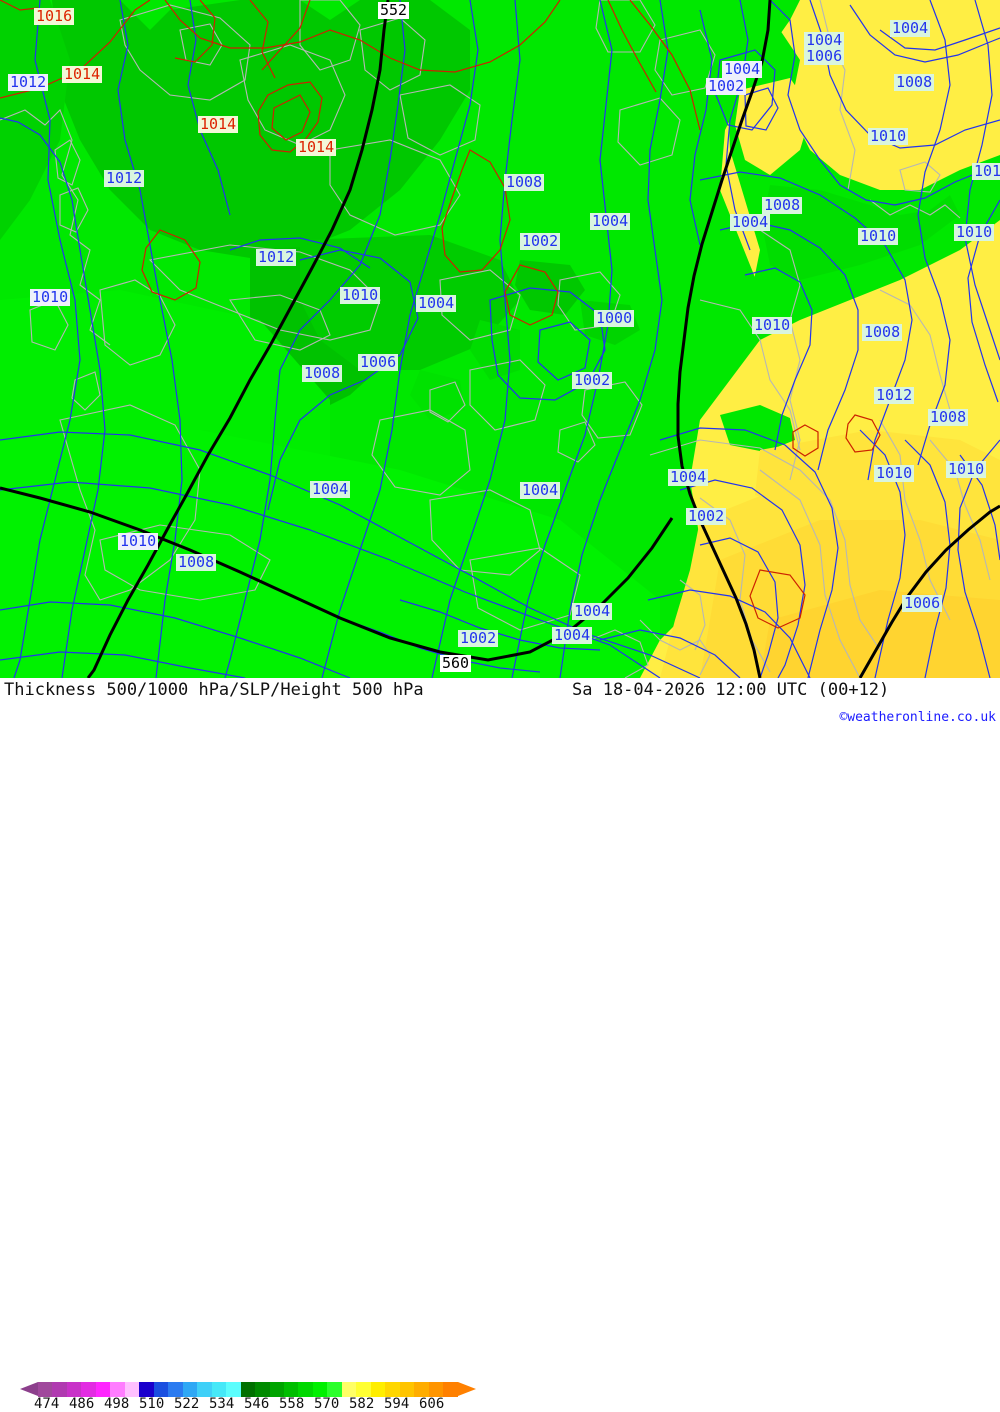 The height and width of the screenshot is (1412, 1000). Describe the element at coordinates (327, 1404) in the screenshot. I see `colorbar-tick-570: 570` at that location.